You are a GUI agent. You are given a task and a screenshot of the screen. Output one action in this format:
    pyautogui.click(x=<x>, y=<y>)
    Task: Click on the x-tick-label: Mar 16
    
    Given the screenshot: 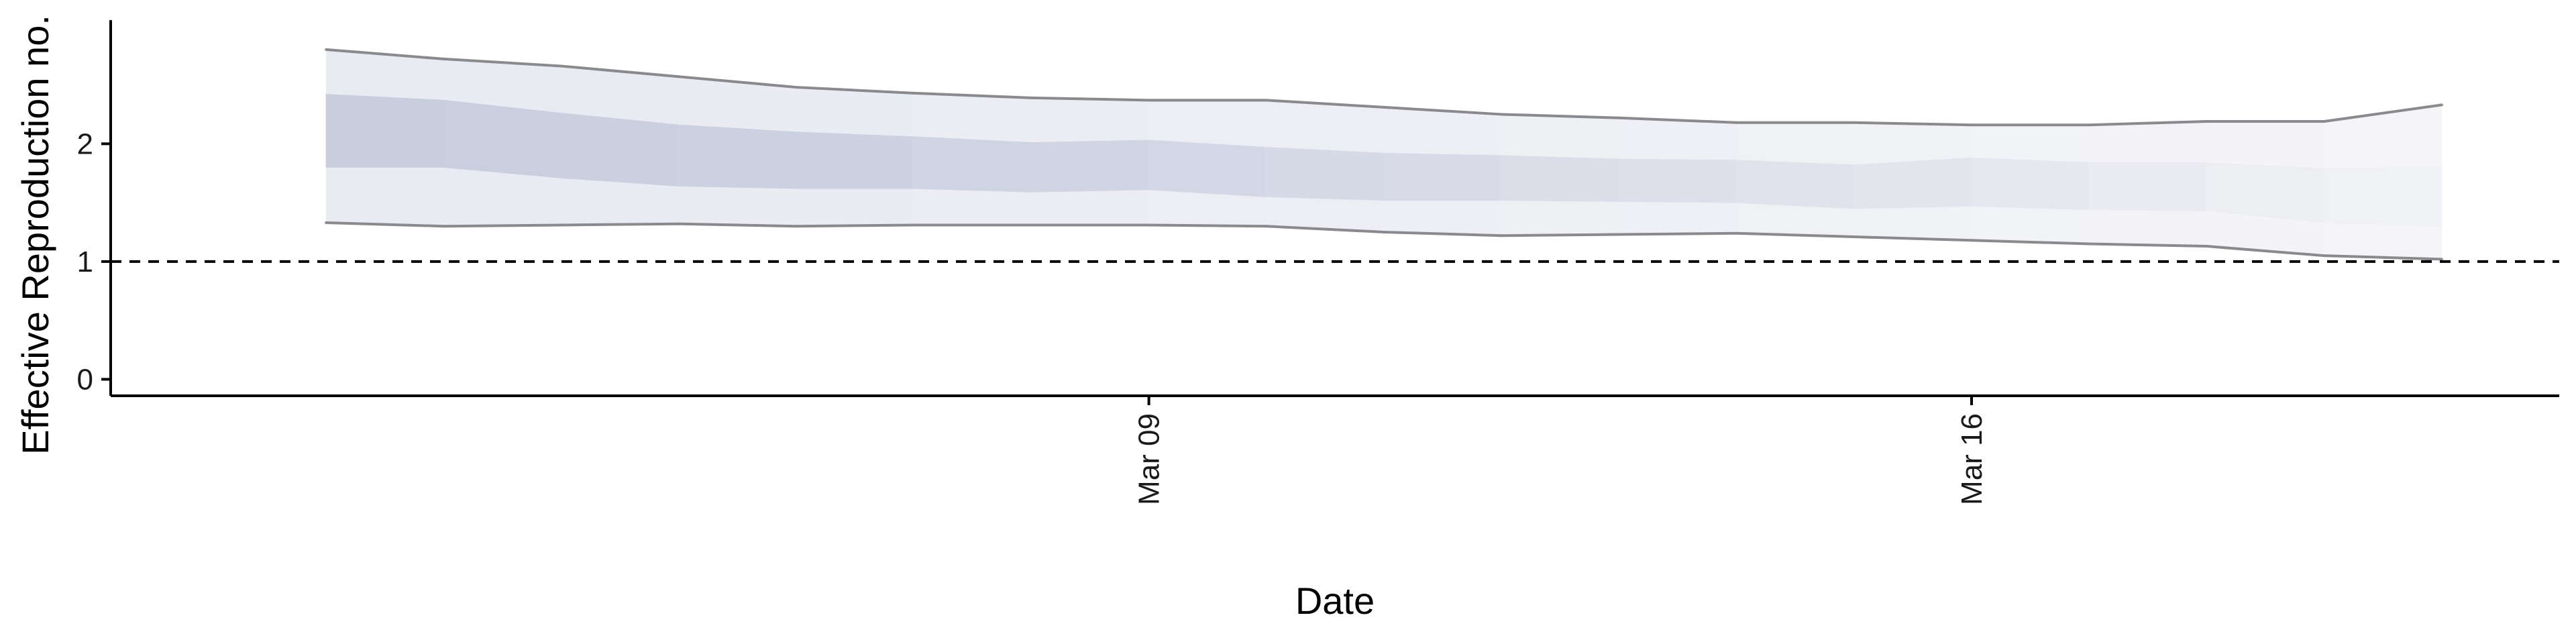 What is the action you would take?
    pyautogui.click(x=1971, y=459)
    